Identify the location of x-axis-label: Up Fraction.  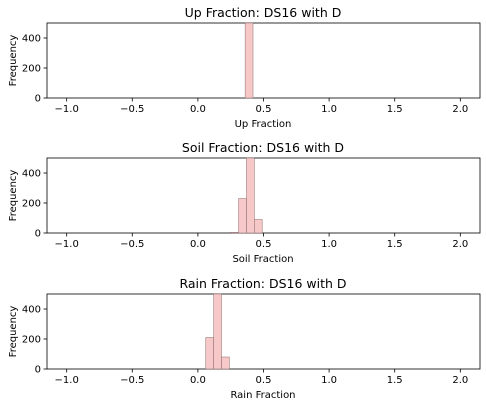
(263, 124).